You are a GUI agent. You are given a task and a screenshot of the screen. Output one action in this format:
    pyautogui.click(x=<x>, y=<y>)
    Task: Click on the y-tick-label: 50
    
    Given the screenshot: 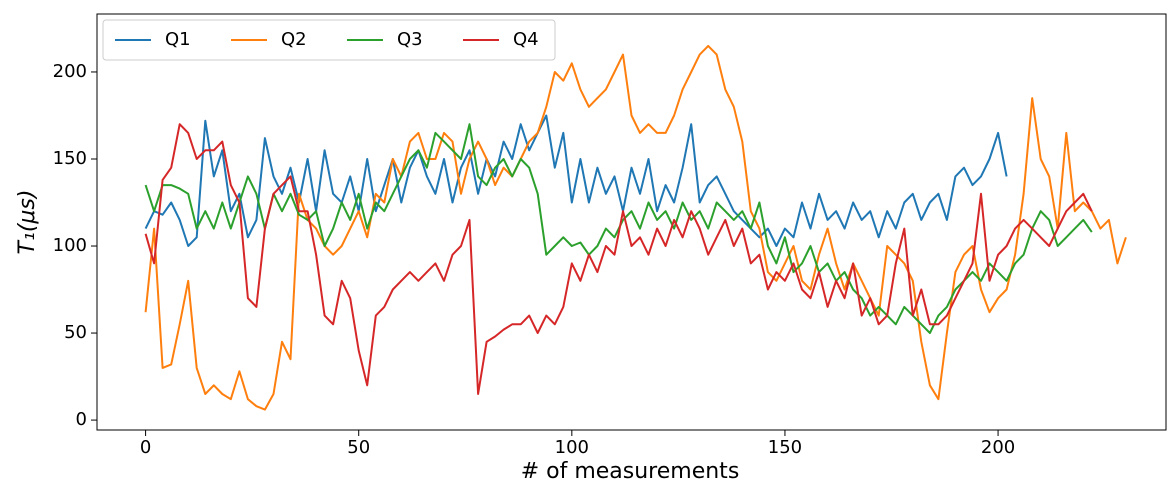 What is the action you would take?
    pyautogui.click(x=75, y=332)
    